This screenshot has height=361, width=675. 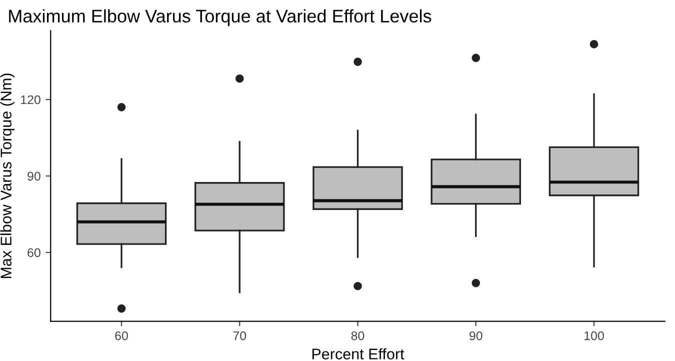 What do you see at coordinates (7, 176) in the screenshot?
I see `y-axis-title: Max Elbow Varus Torque (Nm)` at bounding box center [7, 176].